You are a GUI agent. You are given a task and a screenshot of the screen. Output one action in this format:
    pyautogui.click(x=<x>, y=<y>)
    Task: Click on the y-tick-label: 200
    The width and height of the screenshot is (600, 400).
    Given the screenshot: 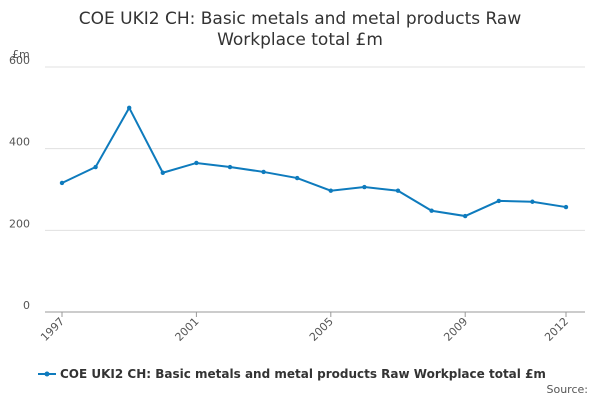 What is the action you would take?
    pyautogui.click(x=19, y=223)
    